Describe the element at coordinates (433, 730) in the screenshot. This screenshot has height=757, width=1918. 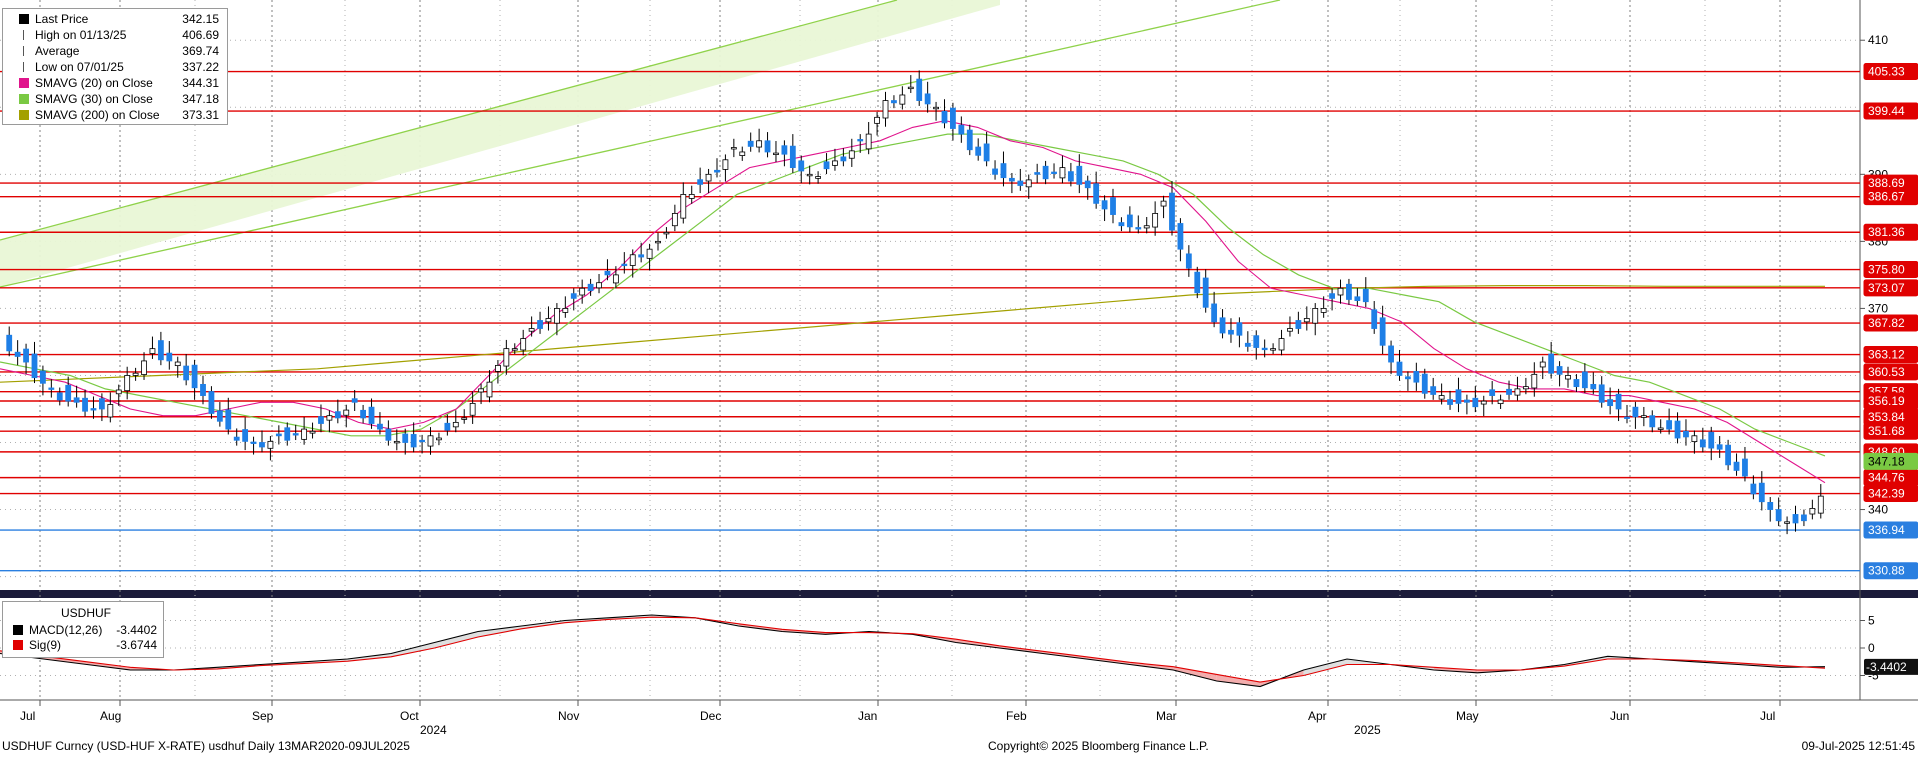
I see `year-label: 2024` at that location.